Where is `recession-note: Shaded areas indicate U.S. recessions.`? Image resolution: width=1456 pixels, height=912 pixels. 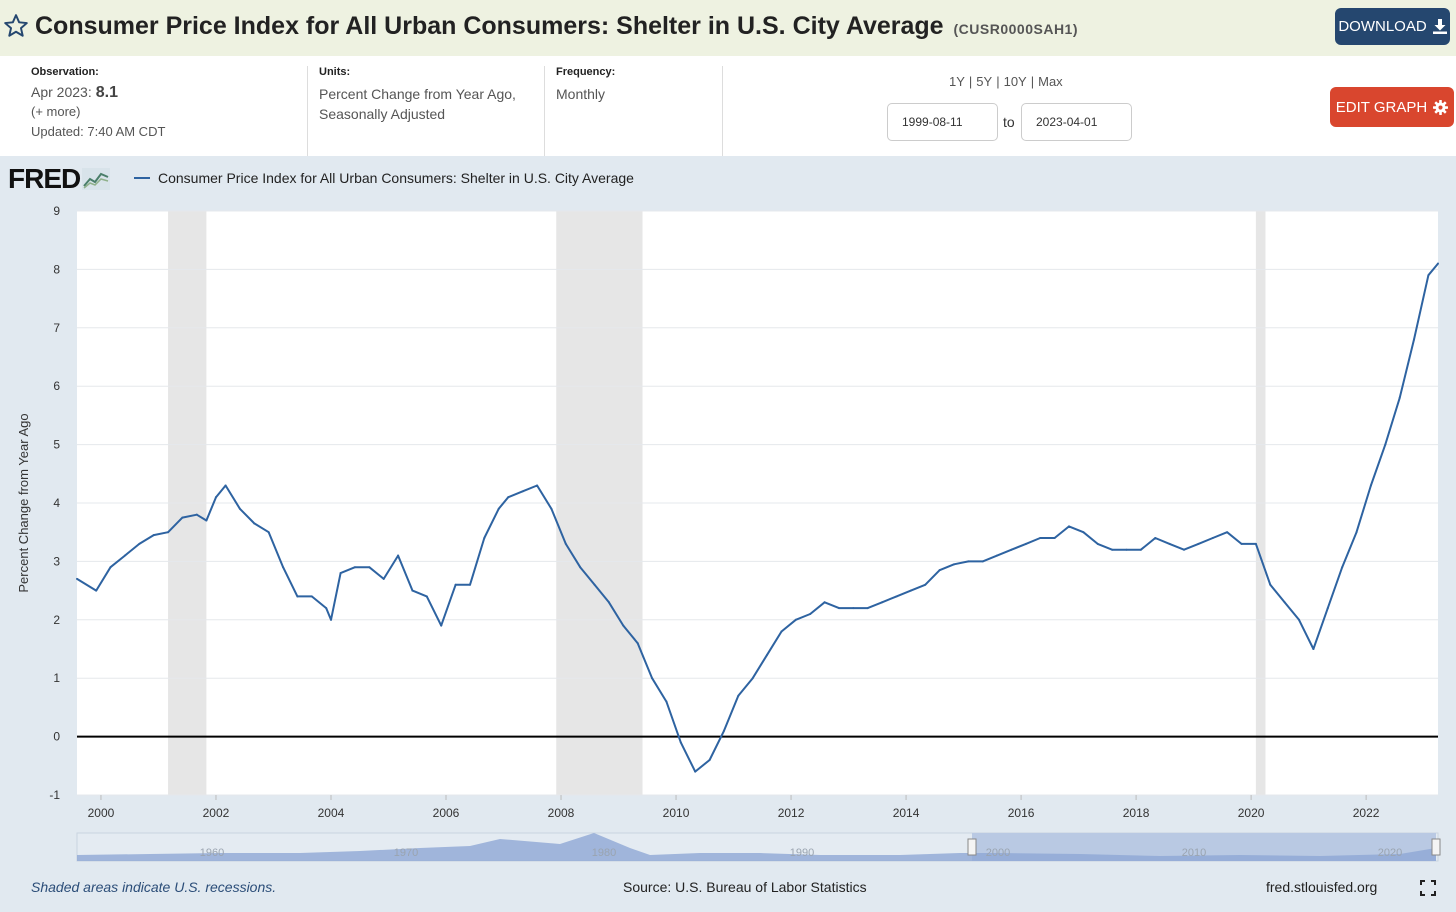 recession-note: Shaded areas indicate U.S. recessions. is located at coordinates (154, 887).